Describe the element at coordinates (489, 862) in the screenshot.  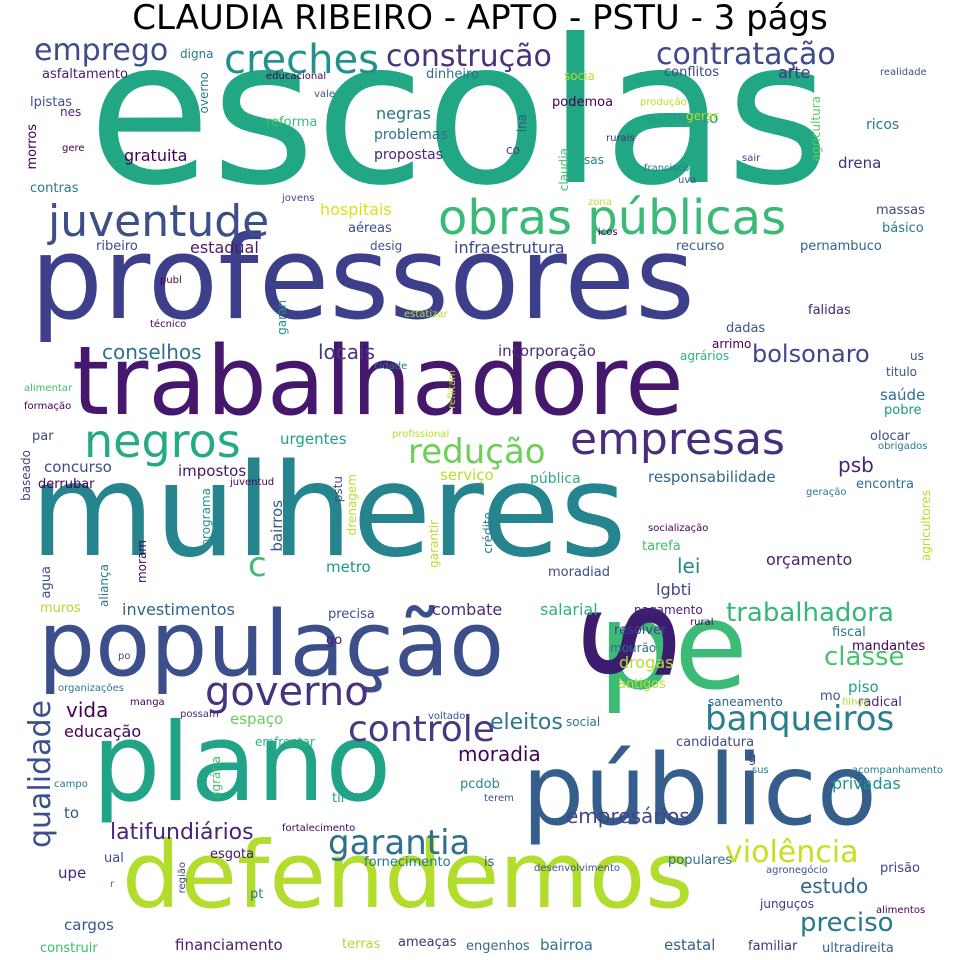
I see `cloud-word: is` at that location.